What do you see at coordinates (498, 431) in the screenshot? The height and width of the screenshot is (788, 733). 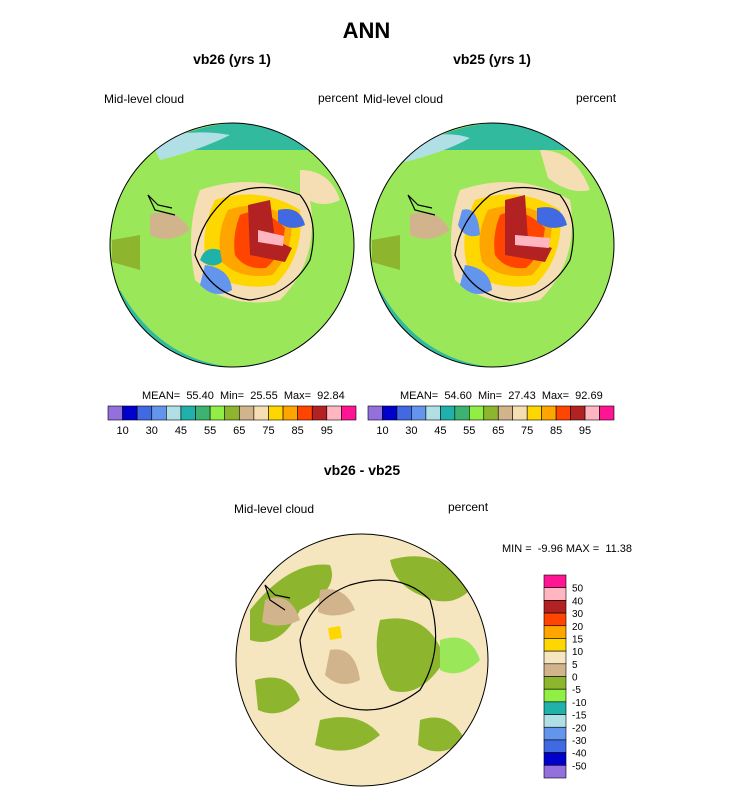 I see `right-colorbar-tick-label: 65` at bounding box center [498, 431].